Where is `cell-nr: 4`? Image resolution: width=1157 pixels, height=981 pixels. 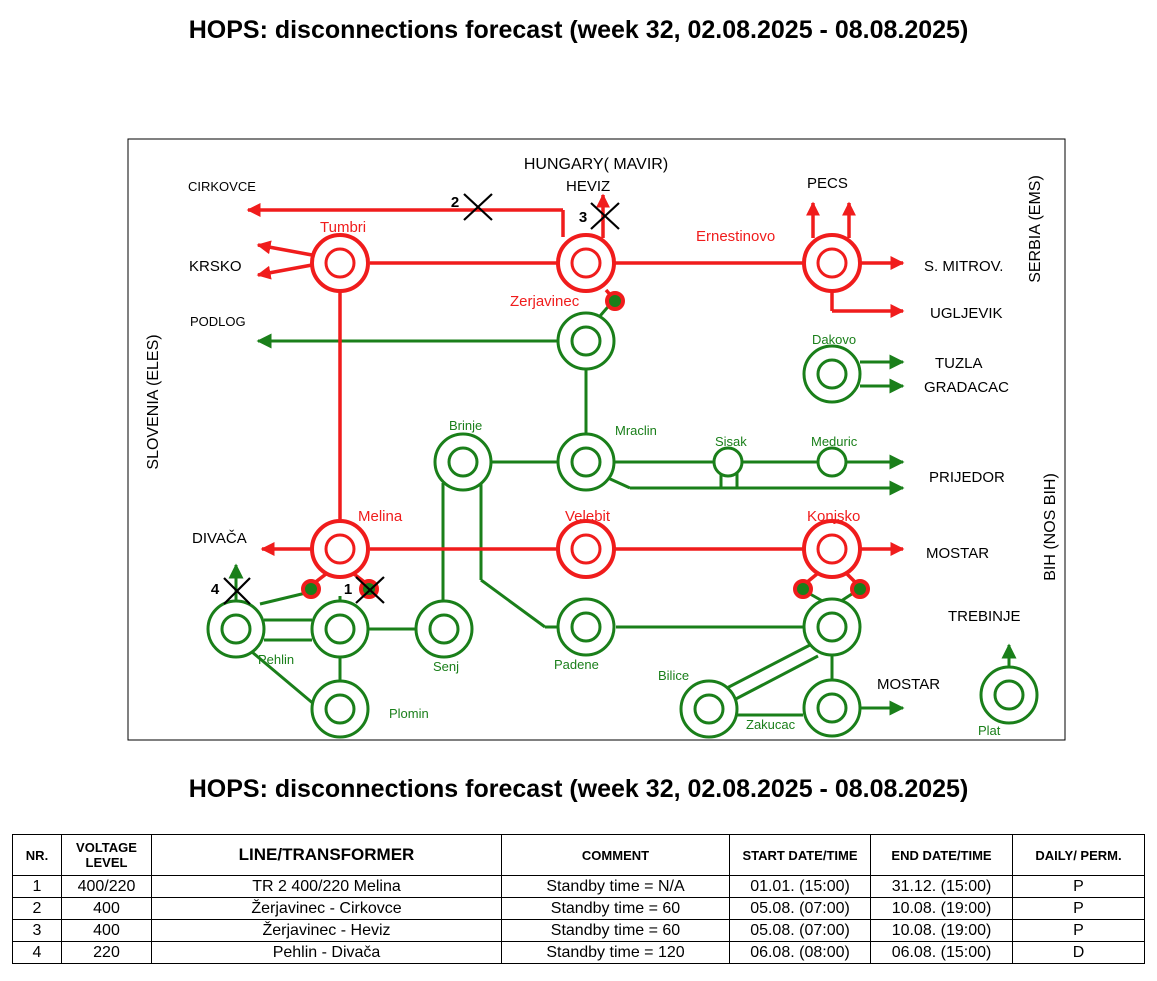
cell-nr: 4 is located at coordinates (37, 952).